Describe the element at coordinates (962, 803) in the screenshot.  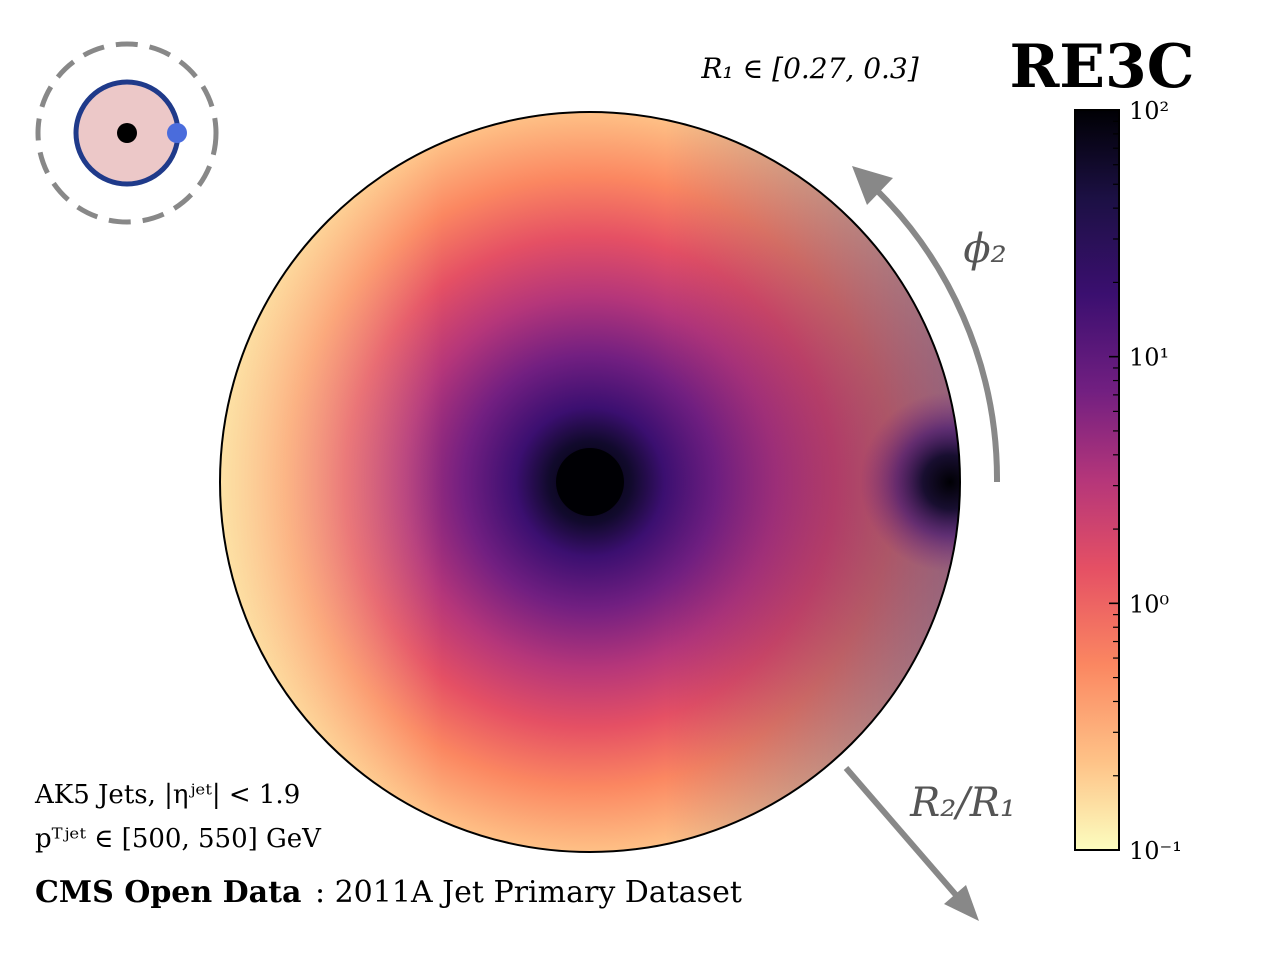
I see `radial-axis-label: R₂/R₁` at that location.